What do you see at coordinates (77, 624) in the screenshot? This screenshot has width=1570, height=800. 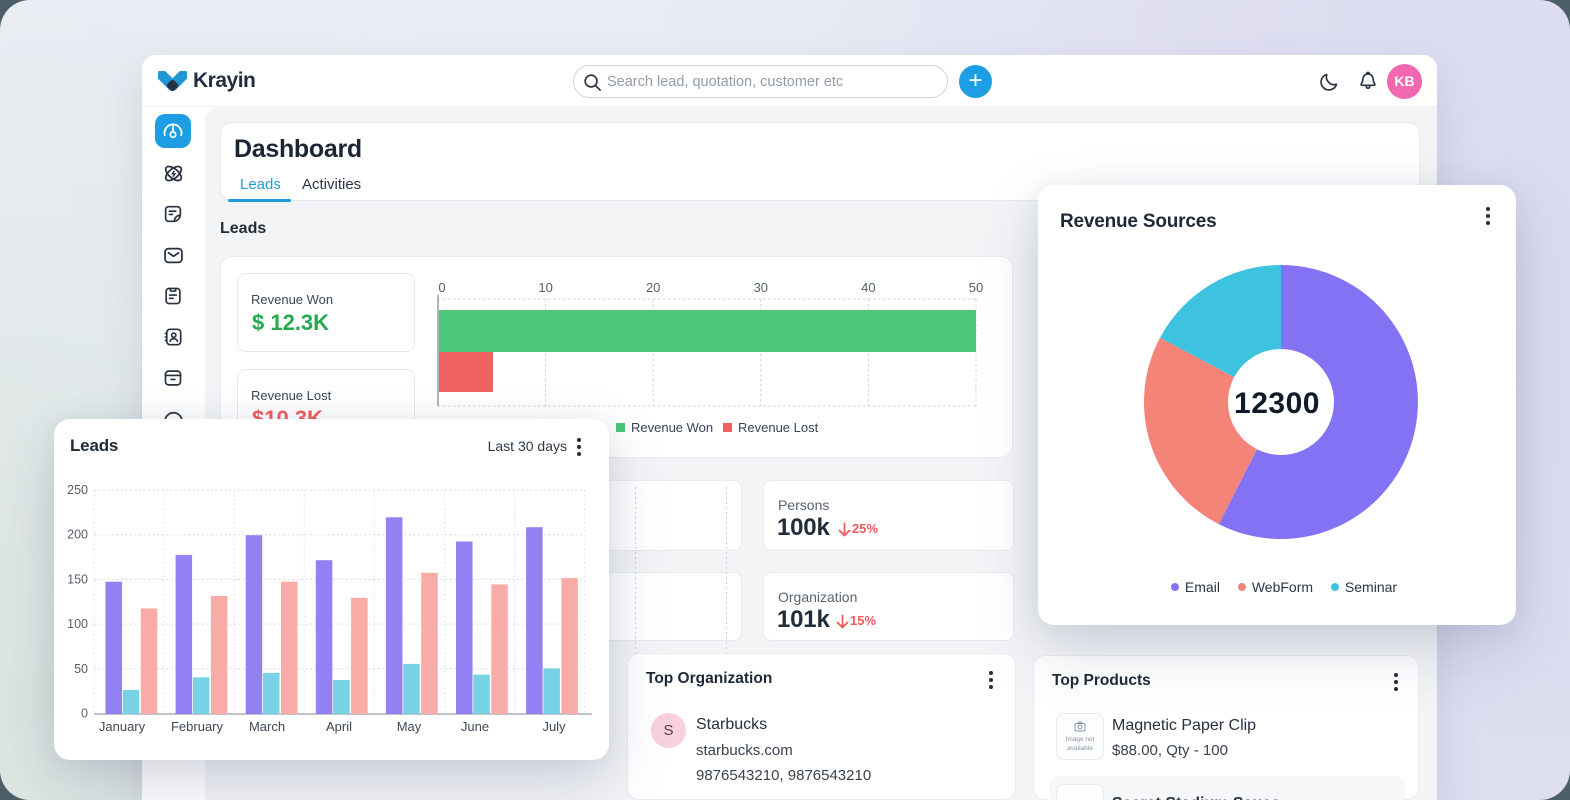 I see `svg-text: 100` at bounding box center [77, 624].